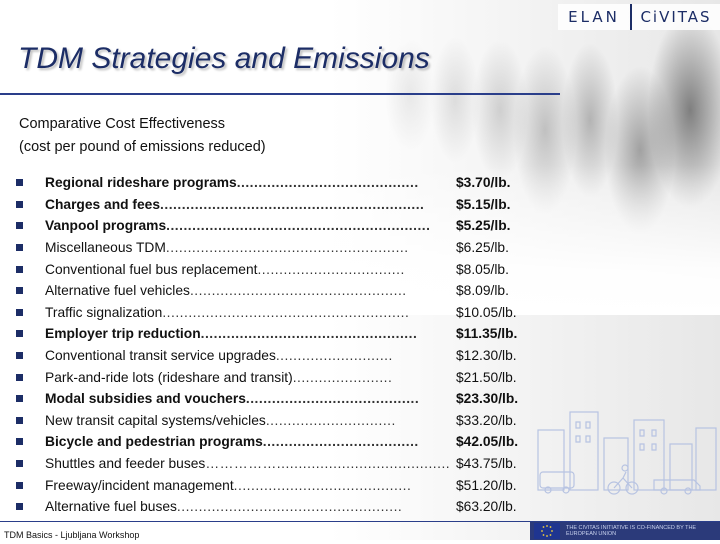 Image resolution: width=720 pixels, height=544 pixels. What do you see at coordinates (483, 204) in the screenshot?
I see `item-cost-value: $5.15/lb.` at bounding box center [483, 204].